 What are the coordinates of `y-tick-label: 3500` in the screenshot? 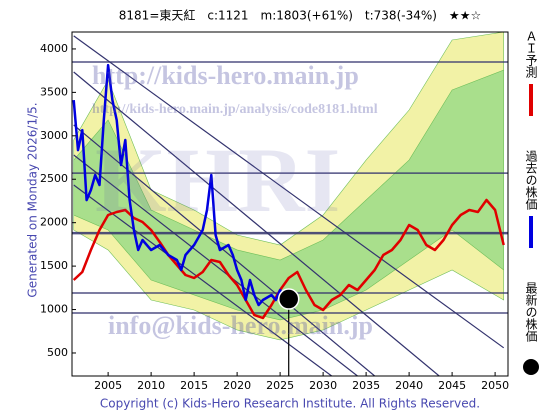 It's located at (54, 91).